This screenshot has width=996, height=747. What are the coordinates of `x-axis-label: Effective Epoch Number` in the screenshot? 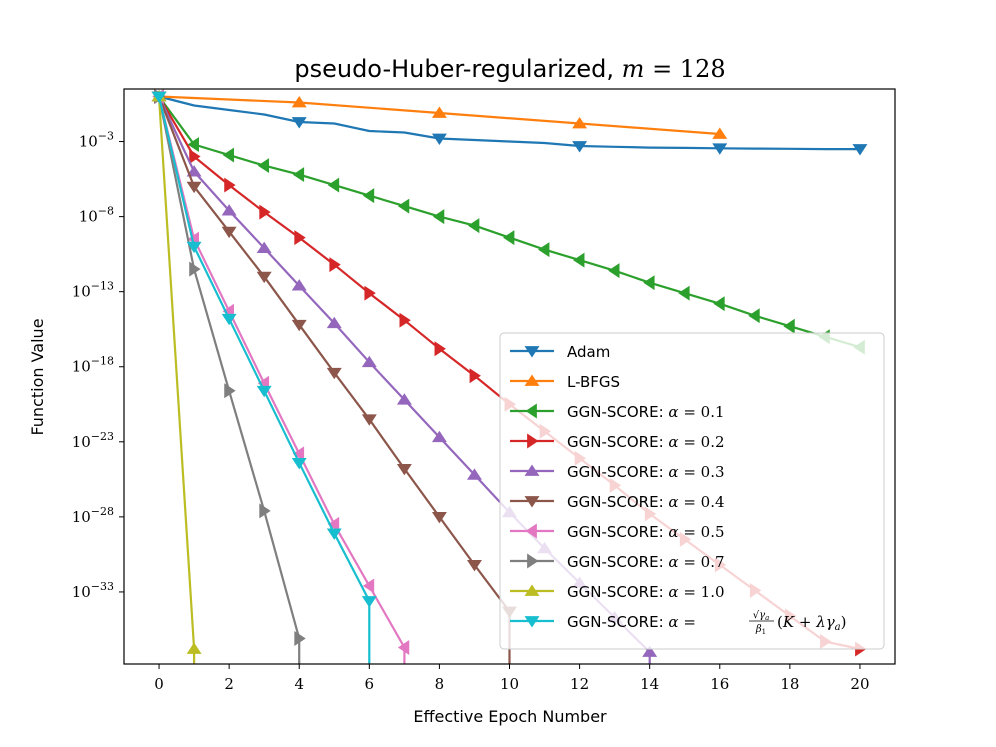 It's located at (510, 716).